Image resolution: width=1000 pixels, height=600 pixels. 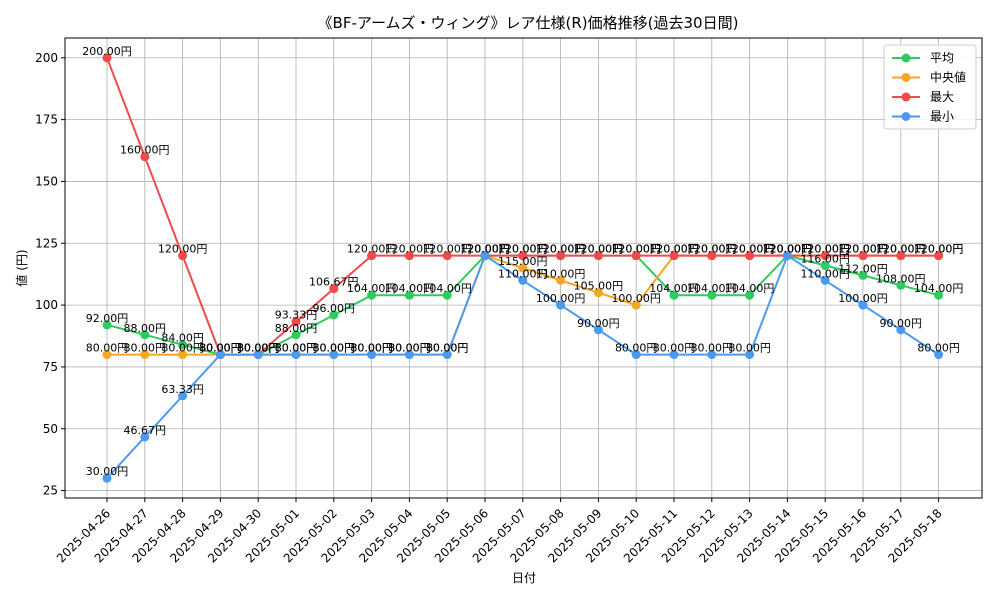 What do you see at coordinates (46, 305) in the screenshot?
I see `y-tick-label: 100` at bounding box center [46, 305].